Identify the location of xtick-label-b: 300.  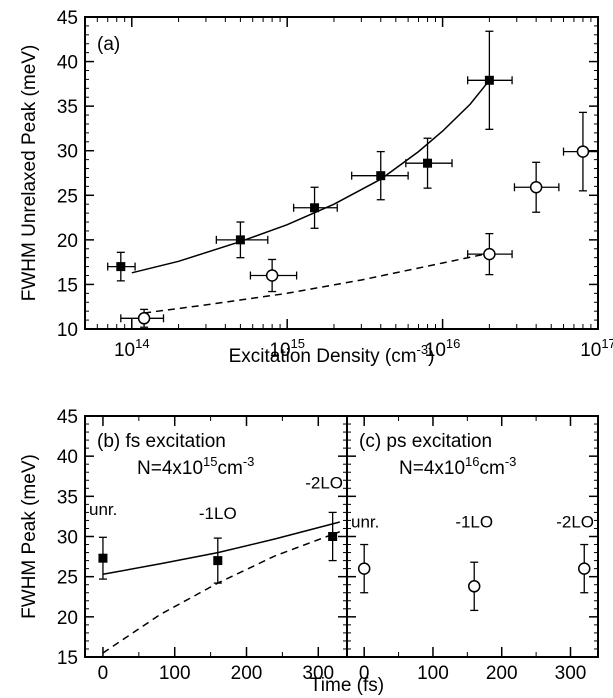
(318, 673).